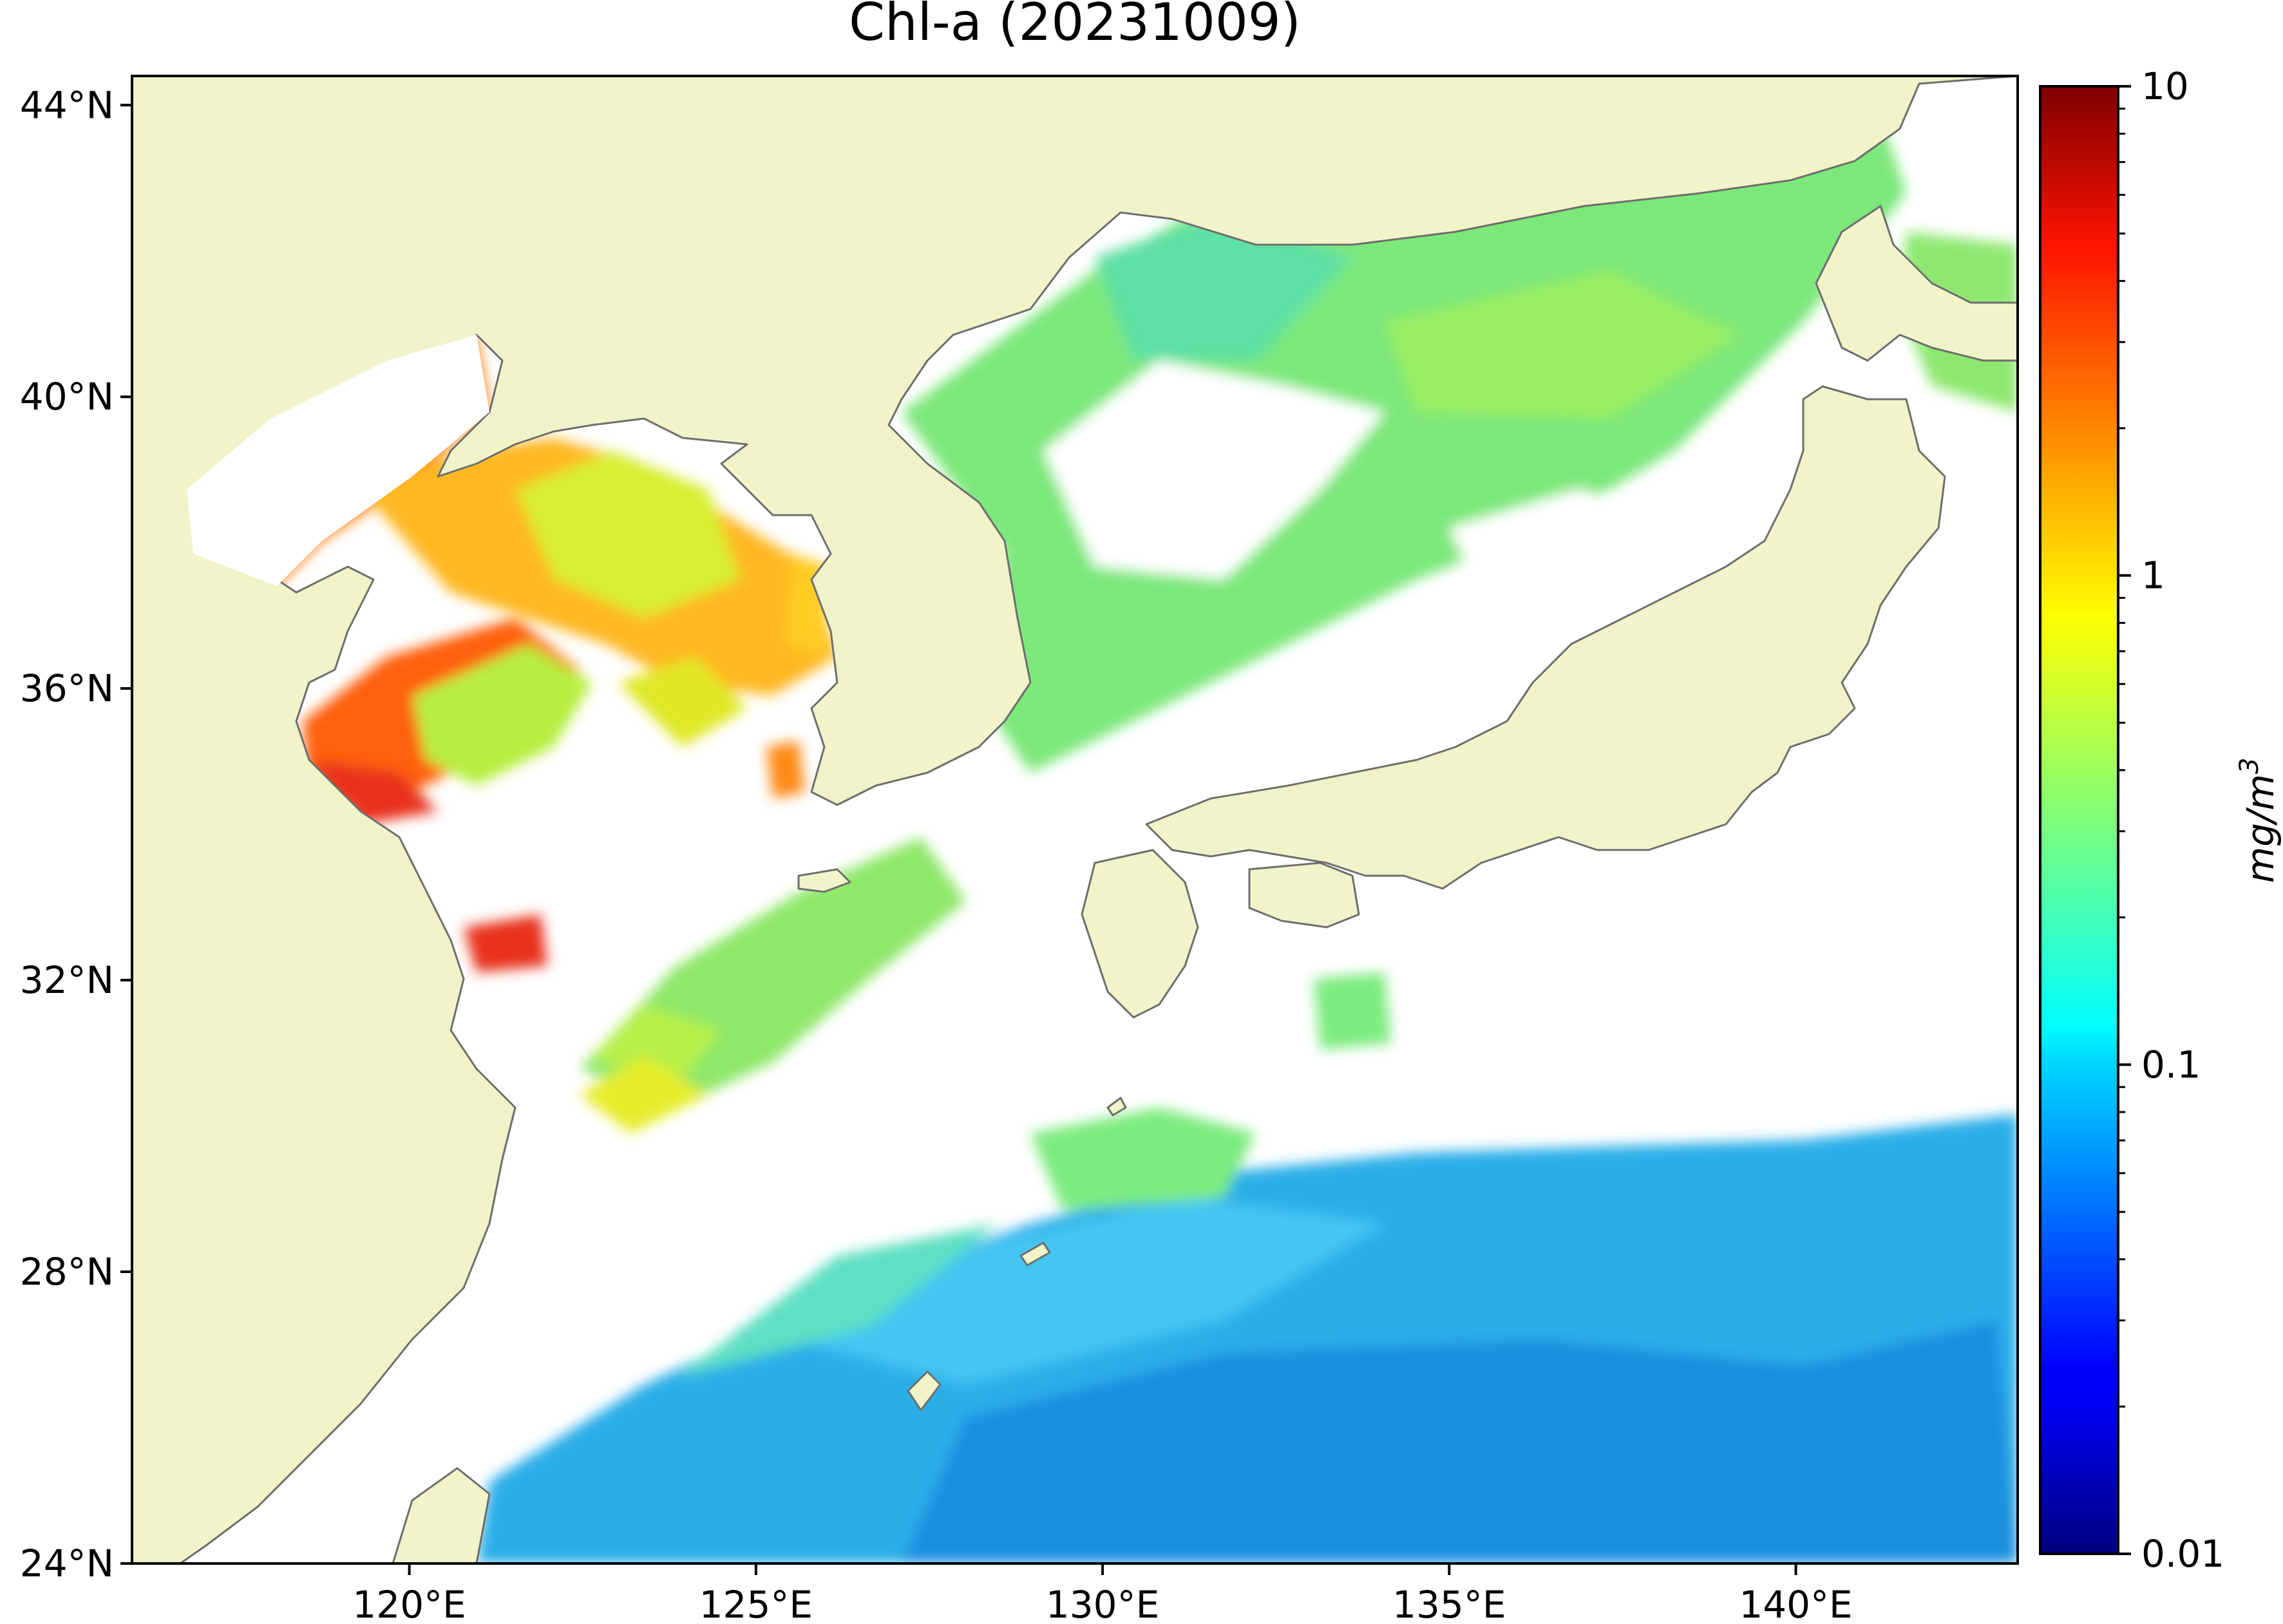 The height and width of the screenshot is (1624, 2283). Describe the element at coordinates (1795, 1603) in the screenshot. I see `lon-tick-label: 140°E` at that location.